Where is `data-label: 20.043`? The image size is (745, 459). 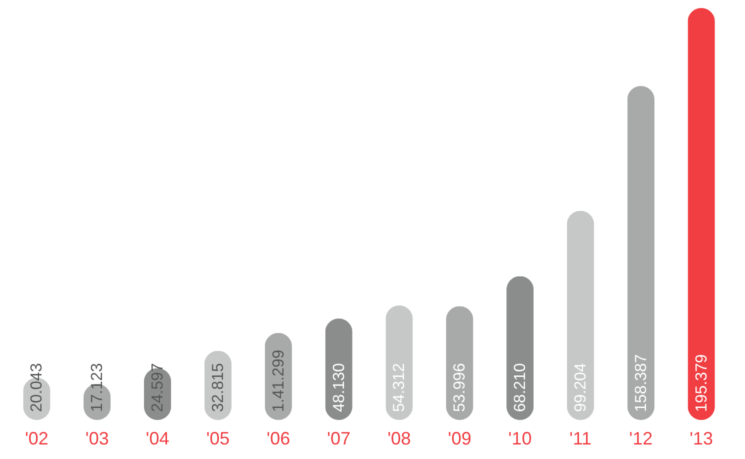
data-label: 20.043 is located at coordinates (37, 387).